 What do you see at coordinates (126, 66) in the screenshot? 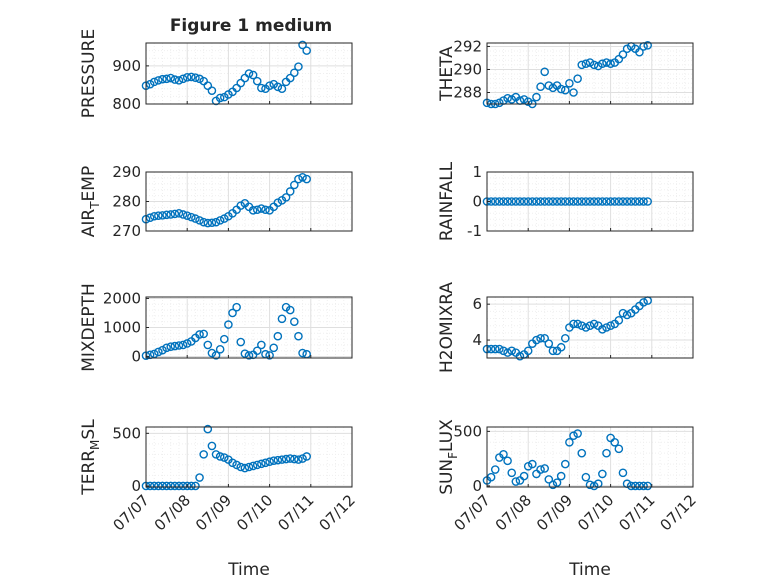
I see `y-tick-label: 900` at bounding box center [126, 66].